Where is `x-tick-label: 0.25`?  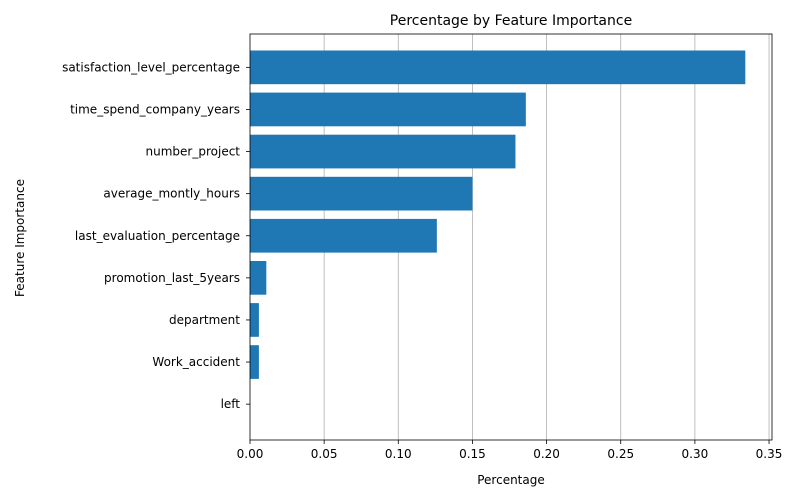
x-tick-label: 0.25 is located at coordinates (620, 454).